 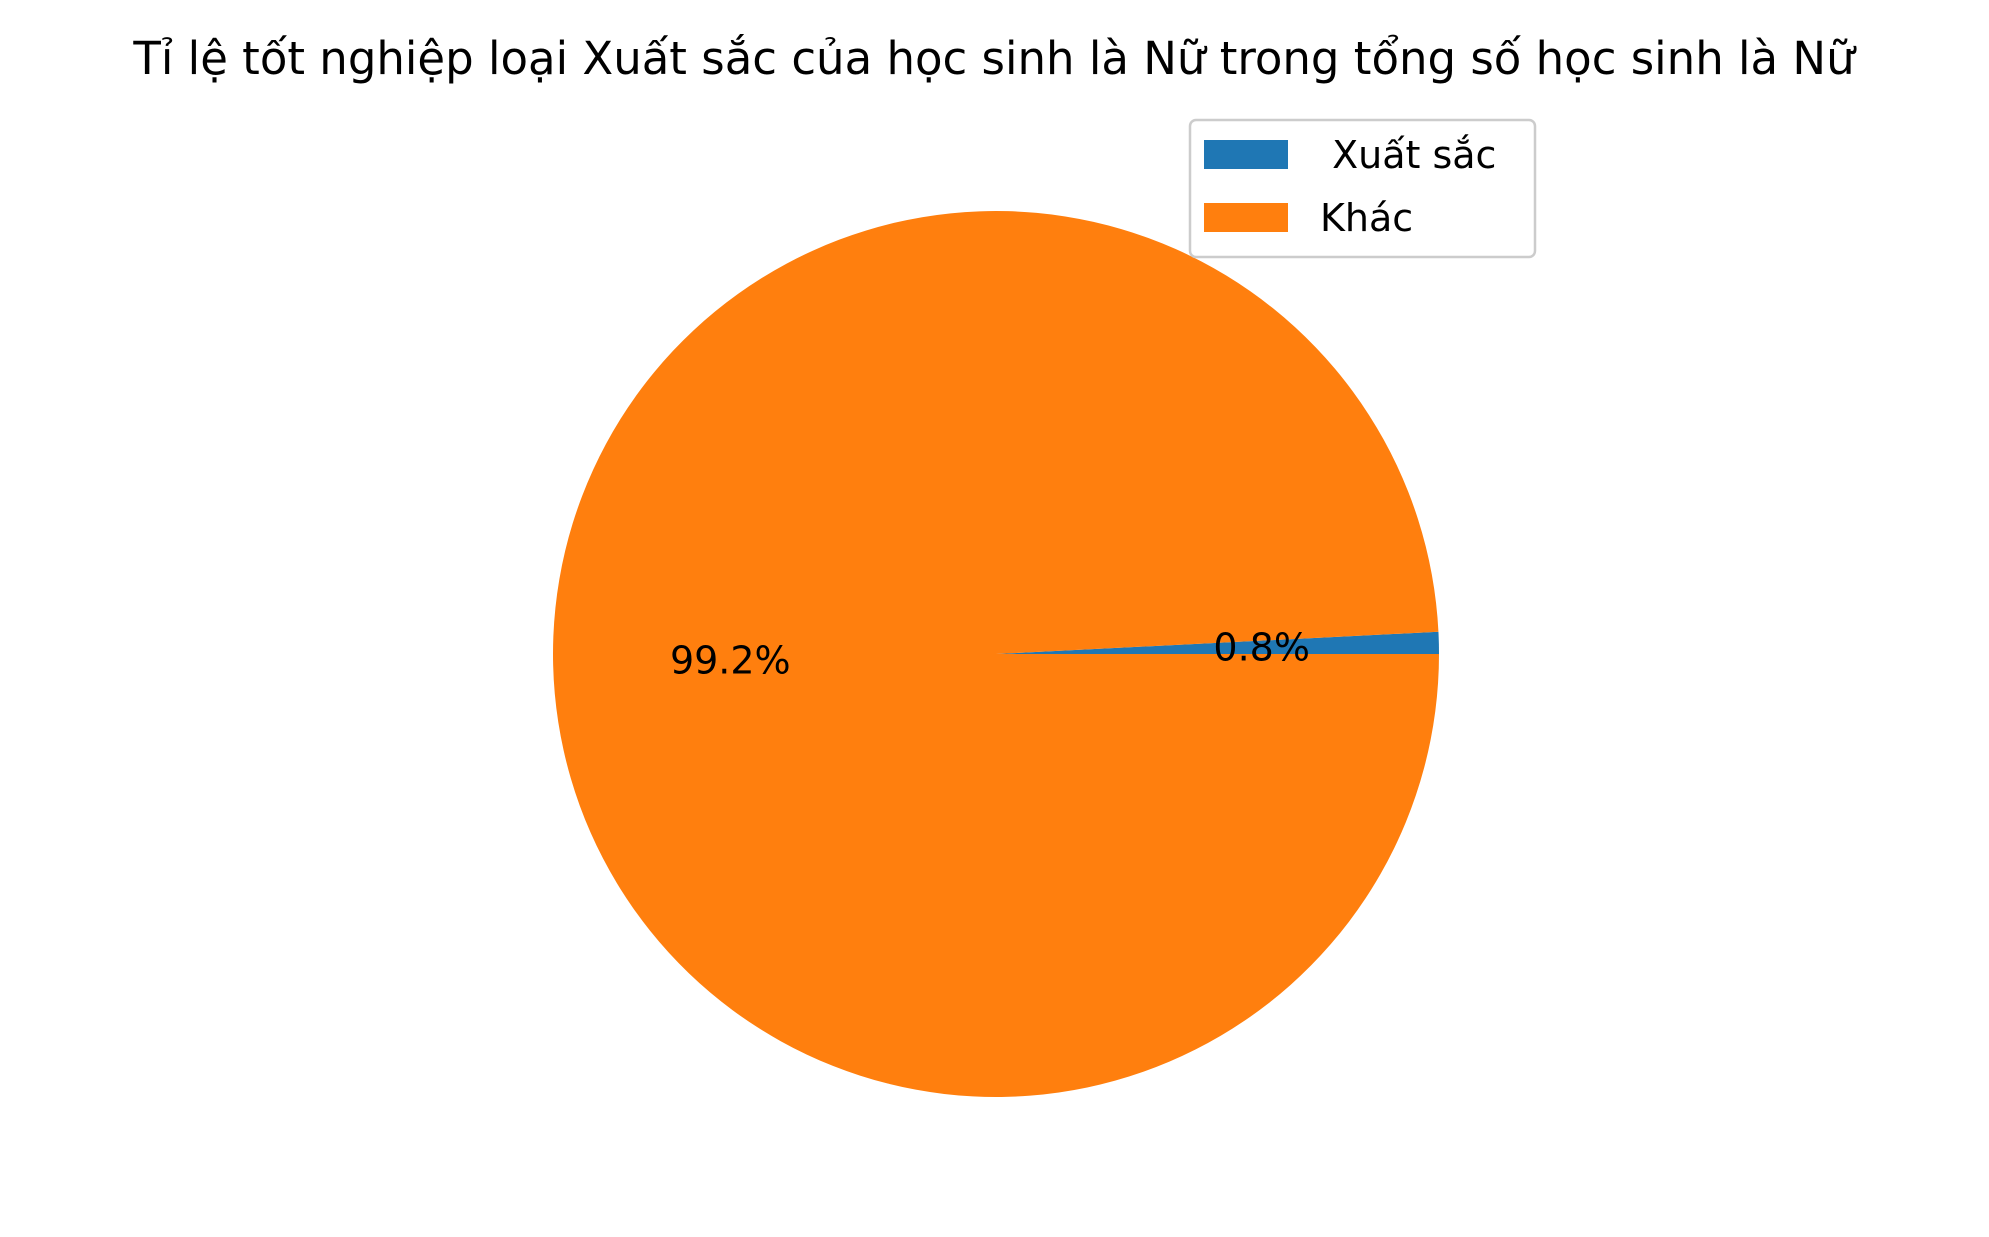 What do you see at coordinates (1366, 218) in the screenshot?
I see `legend-label-2: Khác` at bounding box center [1366, 218].